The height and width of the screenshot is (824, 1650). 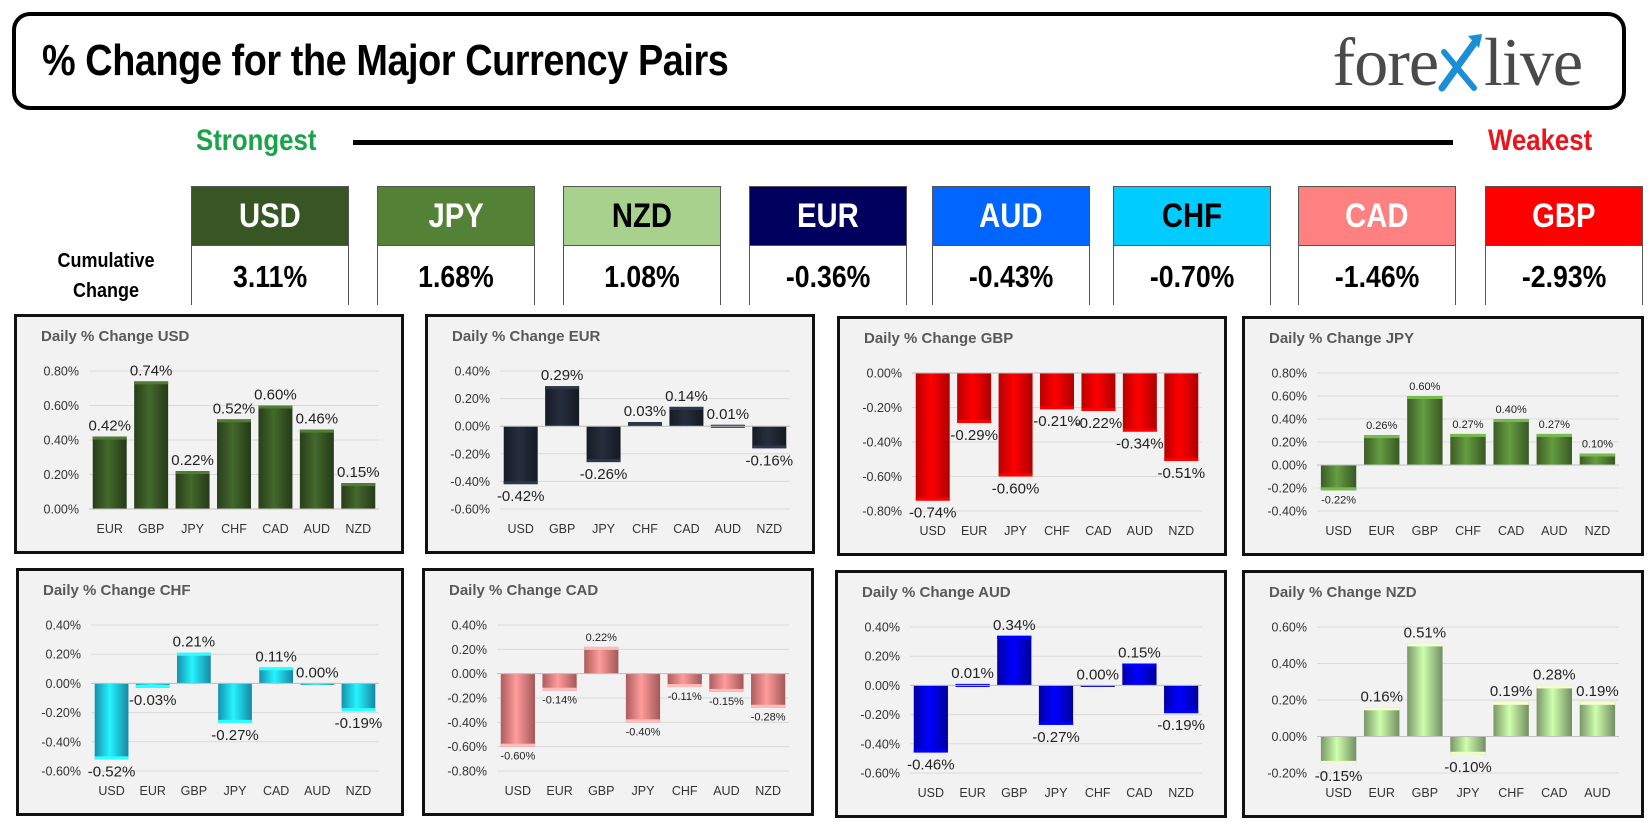 I want to click on data-label: 0.00%, so click(x=317, y=672).